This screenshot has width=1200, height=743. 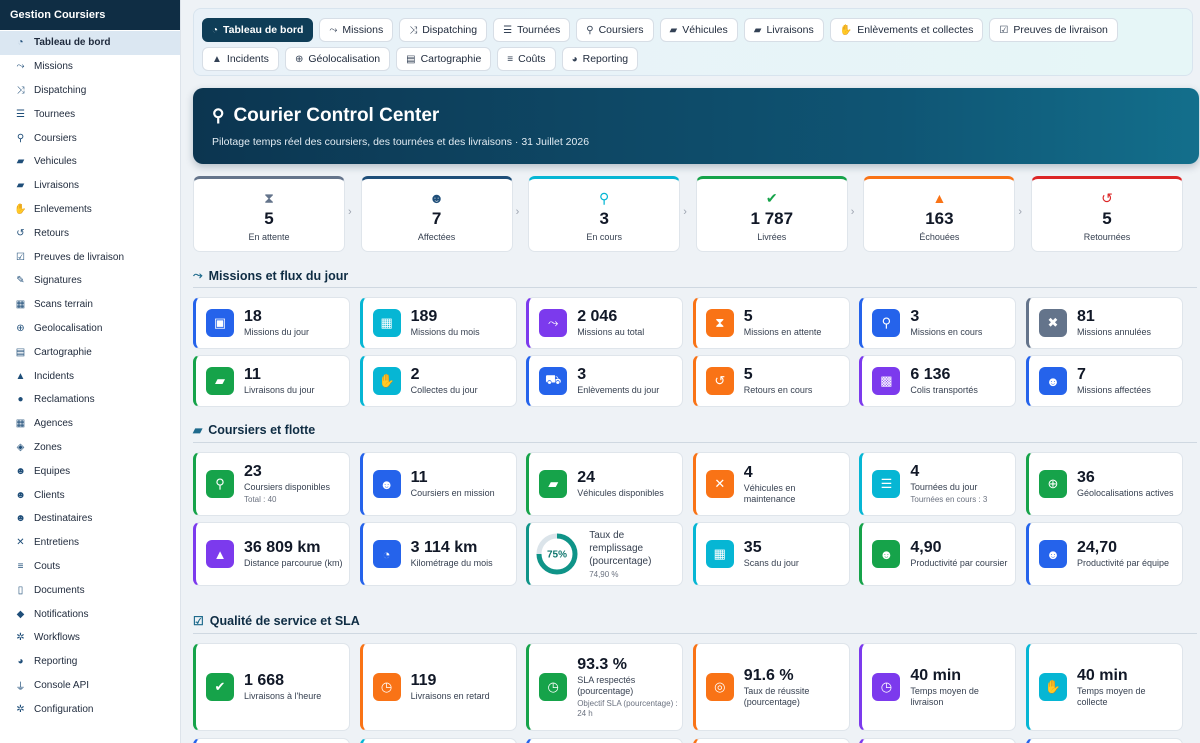 I want to click on sidebar-item-coursiers: ⚲ Coursiers, so click(x=90, y=138).